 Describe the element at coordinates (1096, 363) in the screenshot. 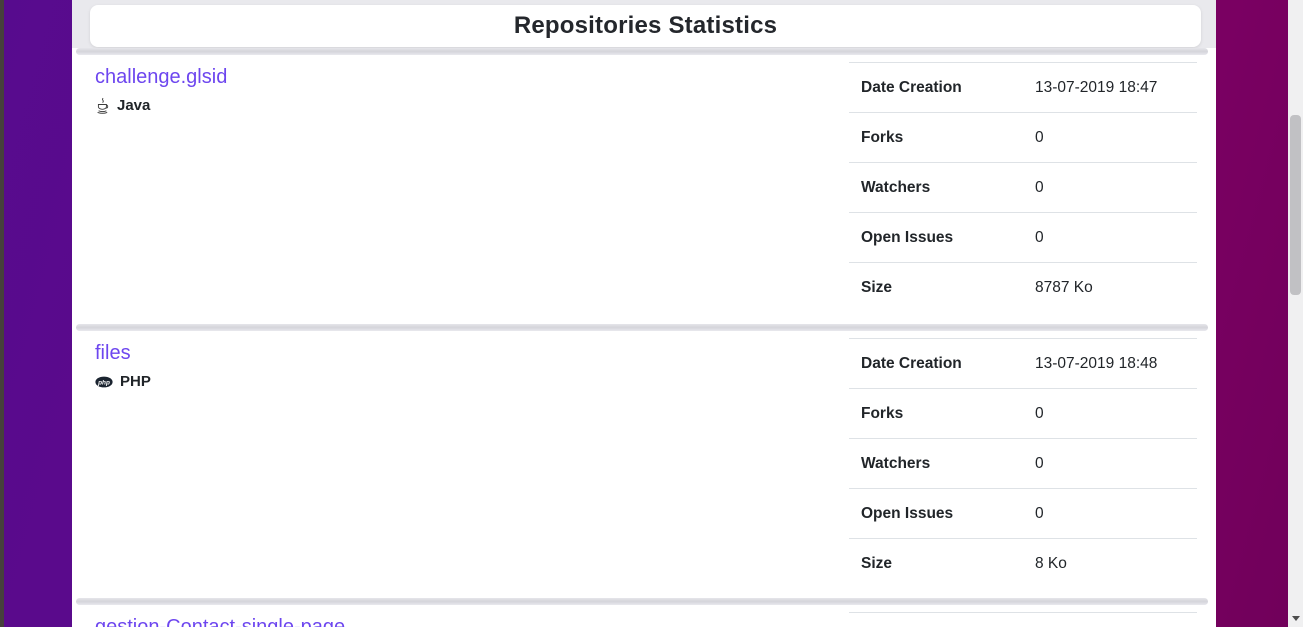

I see `stat-value: 13-07-2019 18:48` at that location.